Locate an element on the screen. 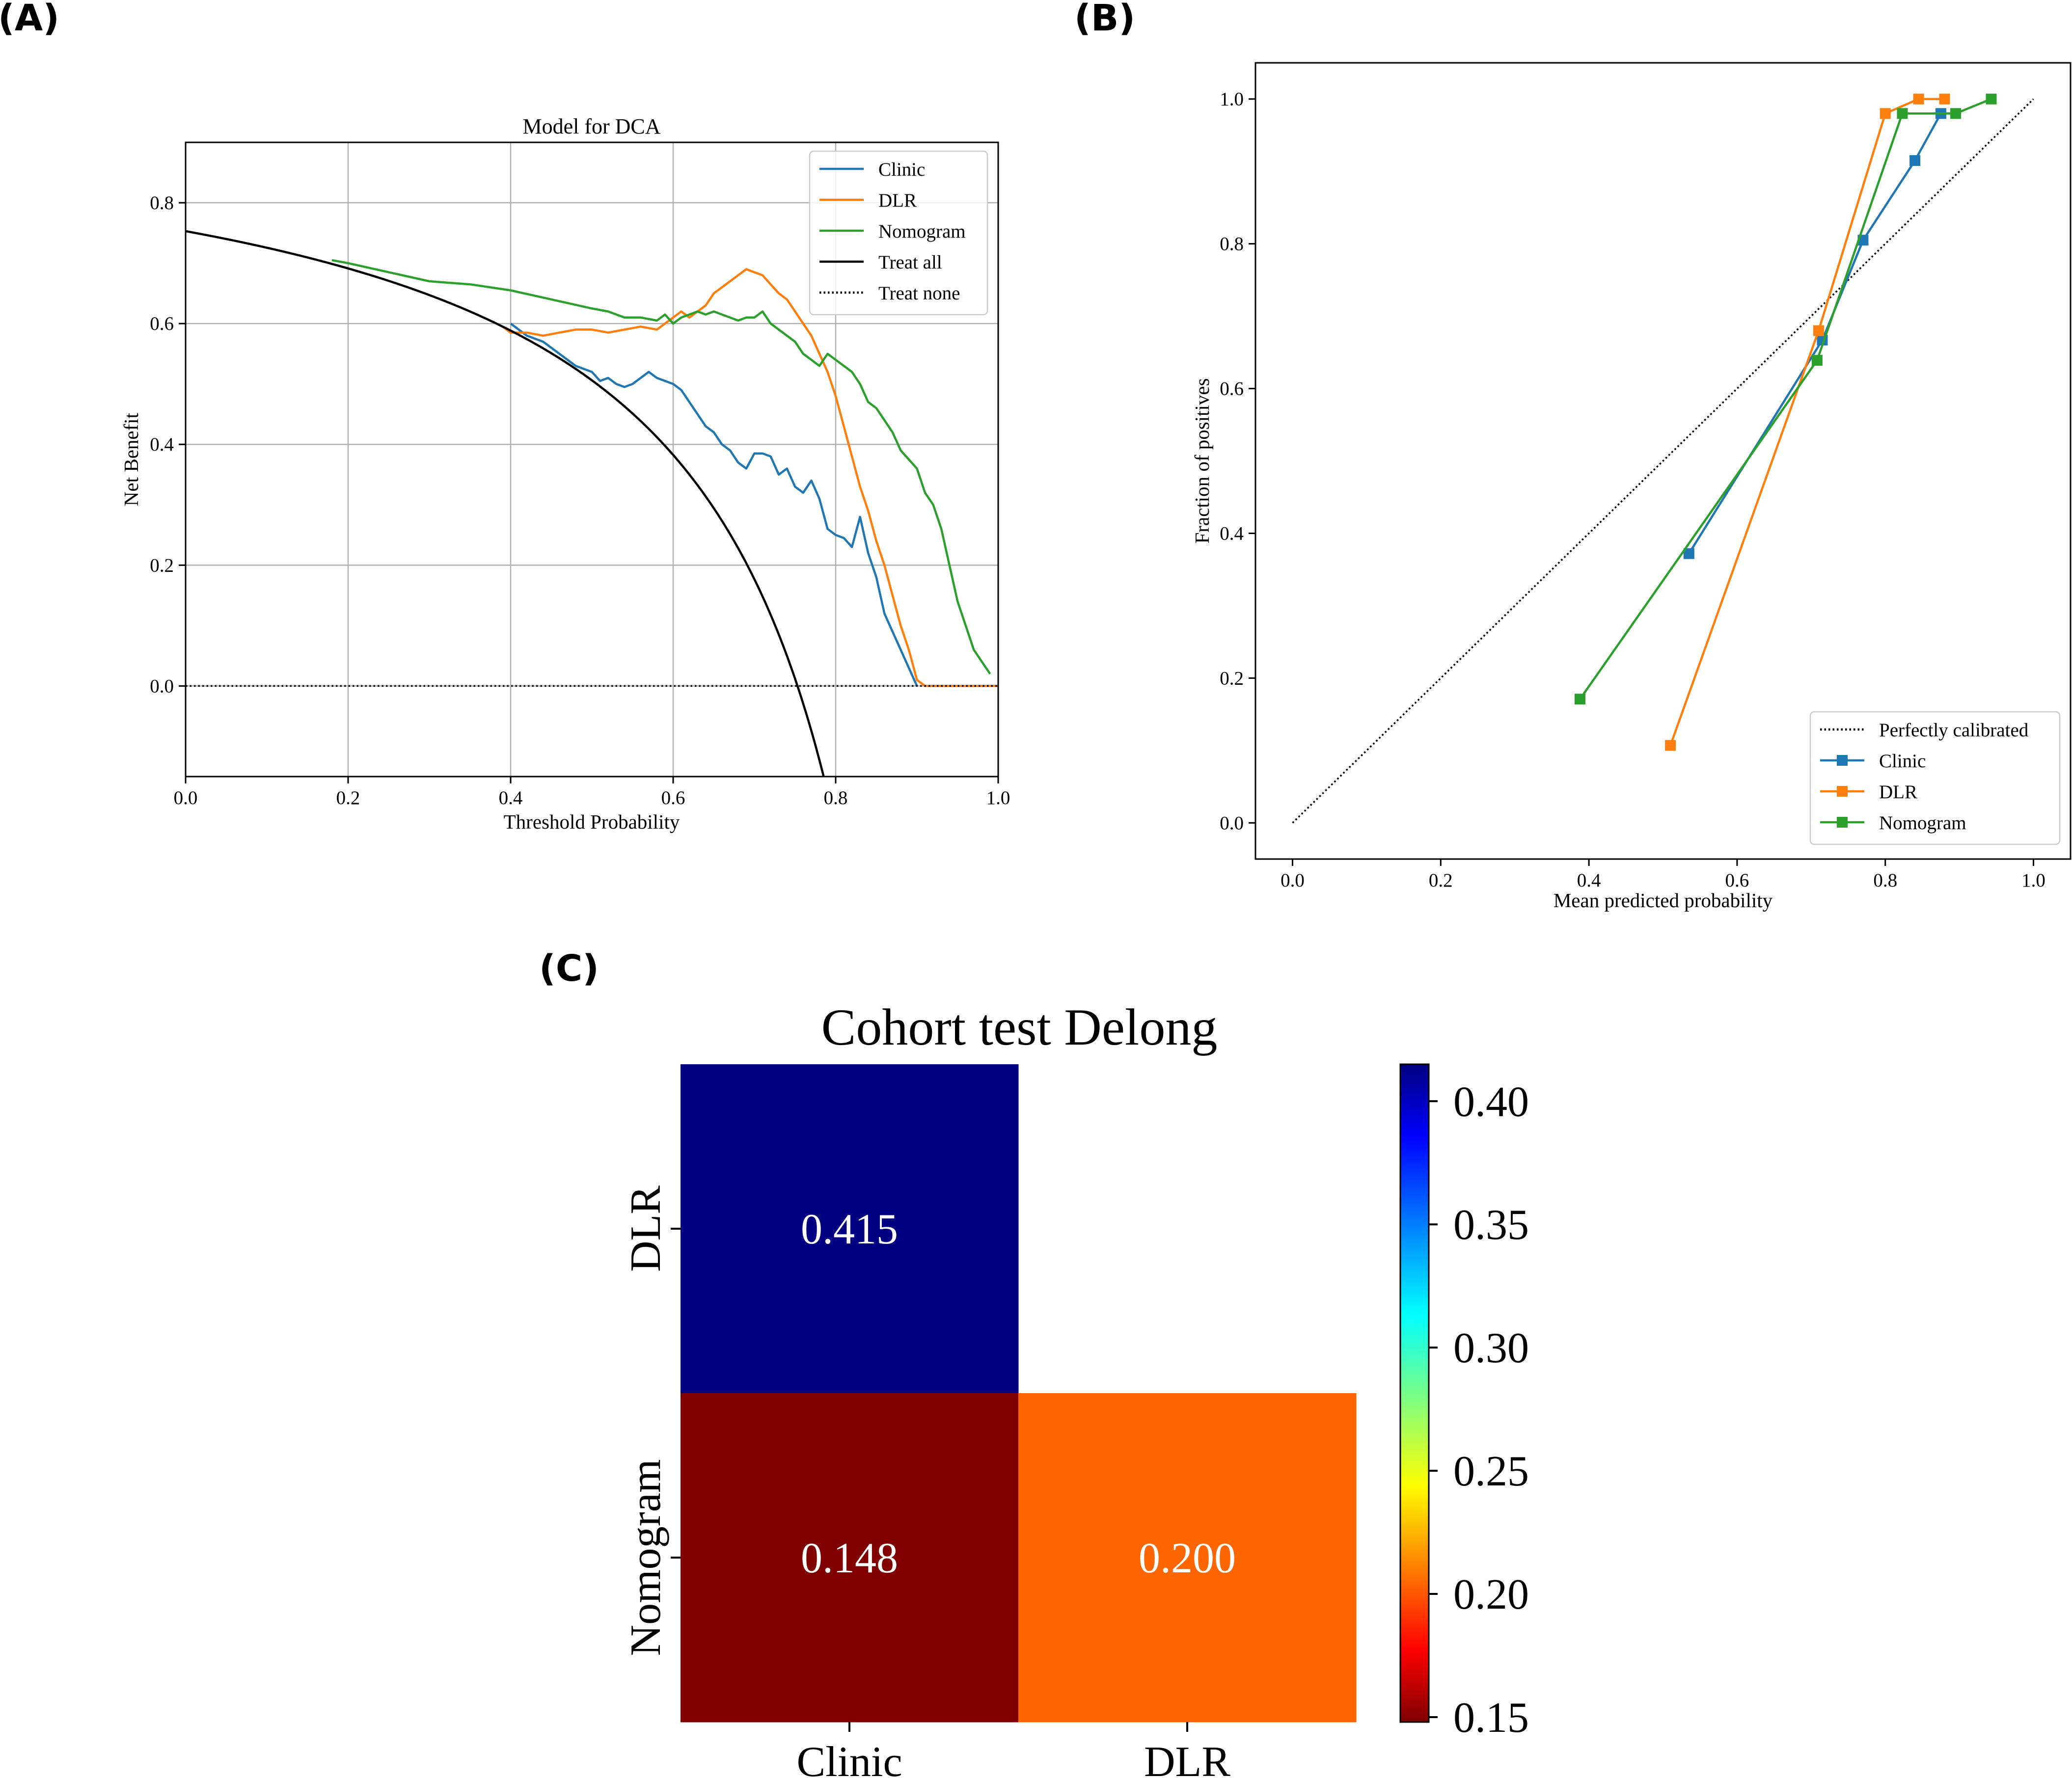 The height and width of the screenshot is (1778, 2072). panel-label-a: (A) is located at coordinates (29, 19).